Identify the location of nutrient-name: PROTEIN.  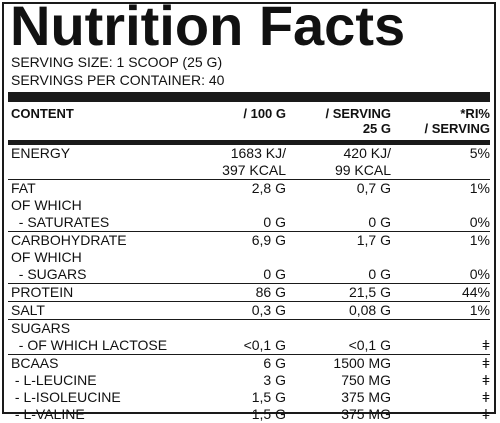
(42, 292).